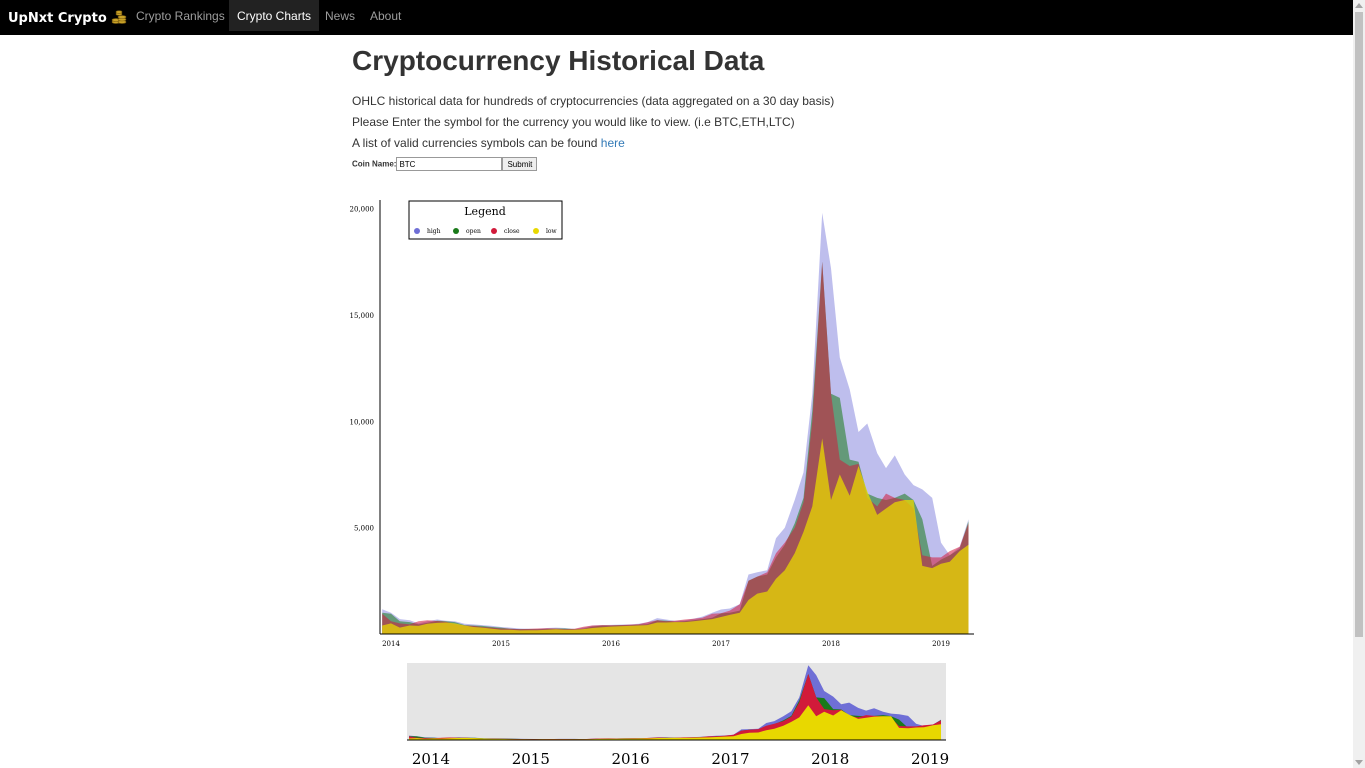 Image resolution: width=1365 pixels, height=768 pixels. What do you see at coordinates (364, 529) in the screenshot?
I see `y-tick-label: 5,000` at bounding box center [364, 529].